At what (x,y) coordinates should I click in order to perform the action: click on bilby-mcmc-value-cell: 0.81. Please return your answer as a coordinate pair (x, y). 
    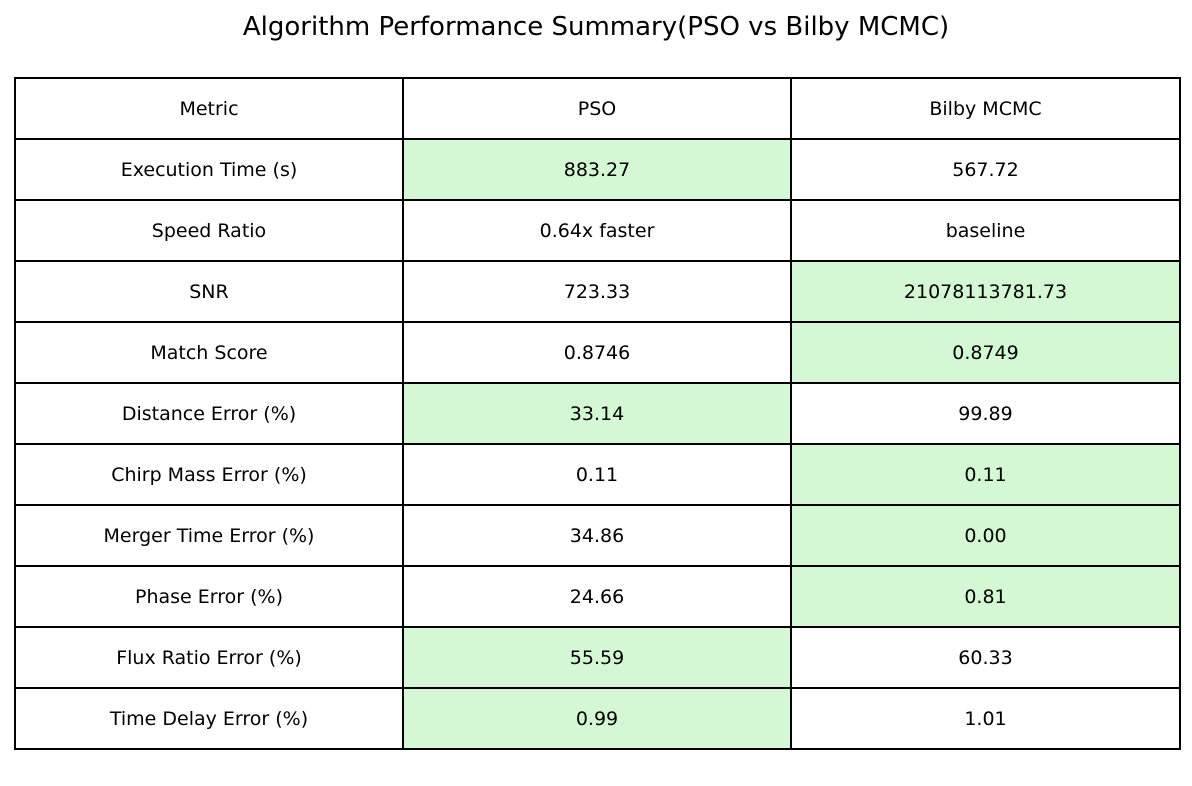
    Looking at the image, I should click on (985, 596).